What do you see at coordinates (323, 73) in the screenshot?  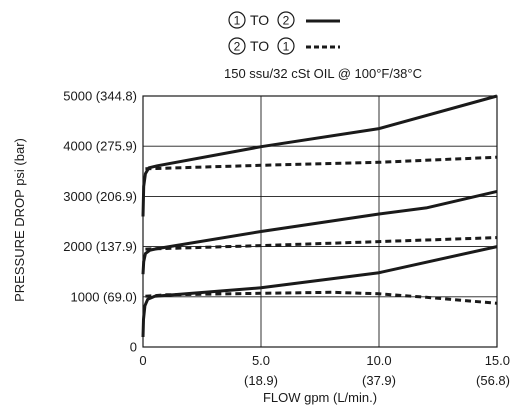 I see `chart-subtitle: 150 ssu/32 cSt OIL @ 100°F/38°C` at bounding box center [323, 73].